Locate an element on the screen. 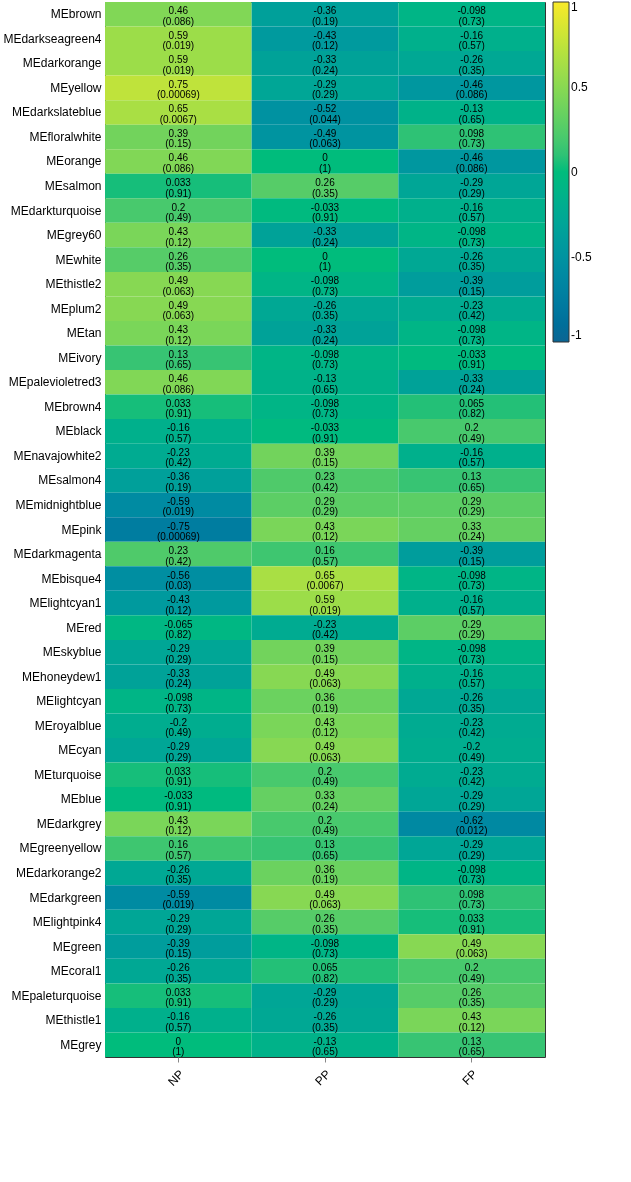 Image resolution: width=631 pixels, height=1182 pixels. y-tick-label: MEcyan is located at coordinates (80, 750).